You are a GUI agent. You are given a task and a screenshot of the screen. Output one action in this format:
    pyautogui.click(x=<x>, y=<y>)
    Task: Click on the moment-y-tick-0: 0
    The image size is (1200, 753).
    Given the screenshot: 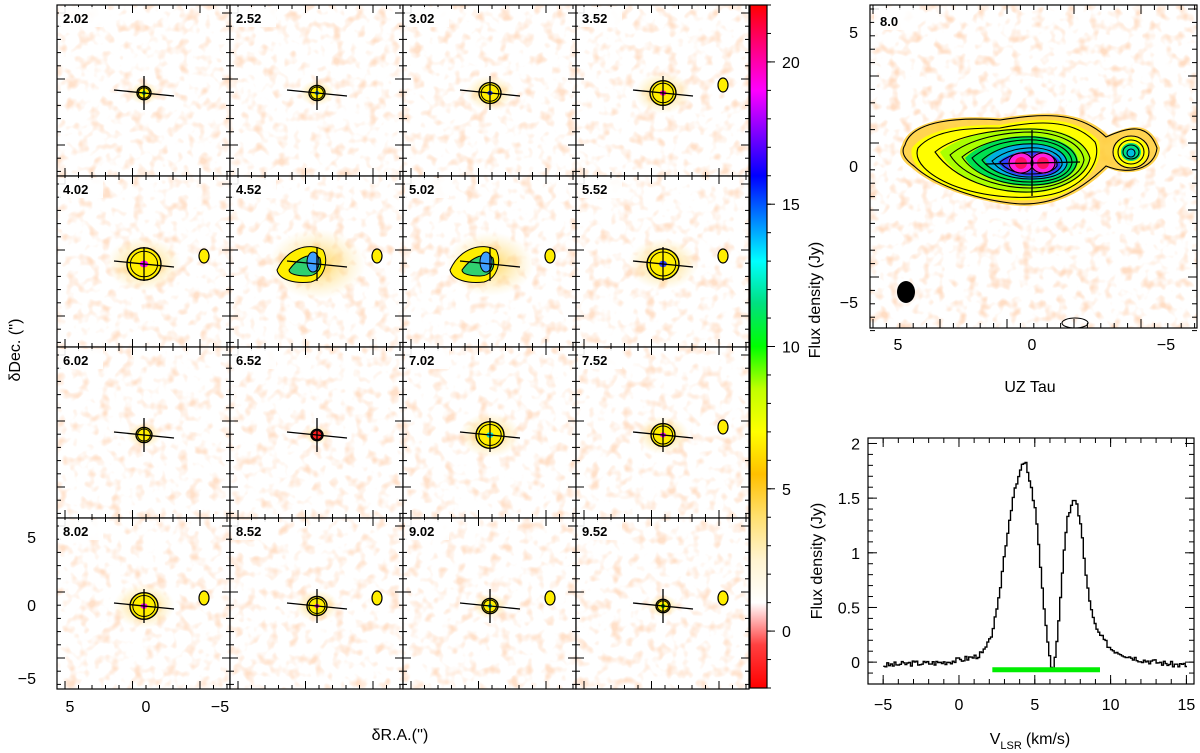 What is the action you would take?
    pyautogui.click(x=853, y=167)
    